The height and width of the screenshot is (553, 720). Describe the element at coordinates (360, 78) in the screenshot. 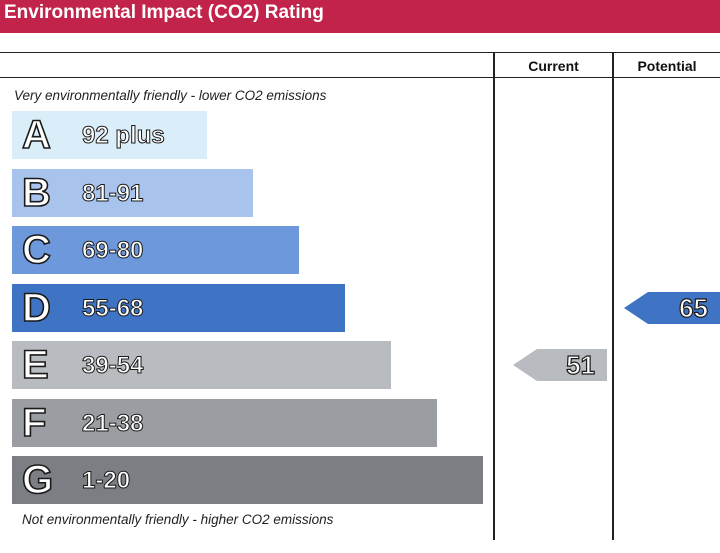

I see `header-divider` at that location.